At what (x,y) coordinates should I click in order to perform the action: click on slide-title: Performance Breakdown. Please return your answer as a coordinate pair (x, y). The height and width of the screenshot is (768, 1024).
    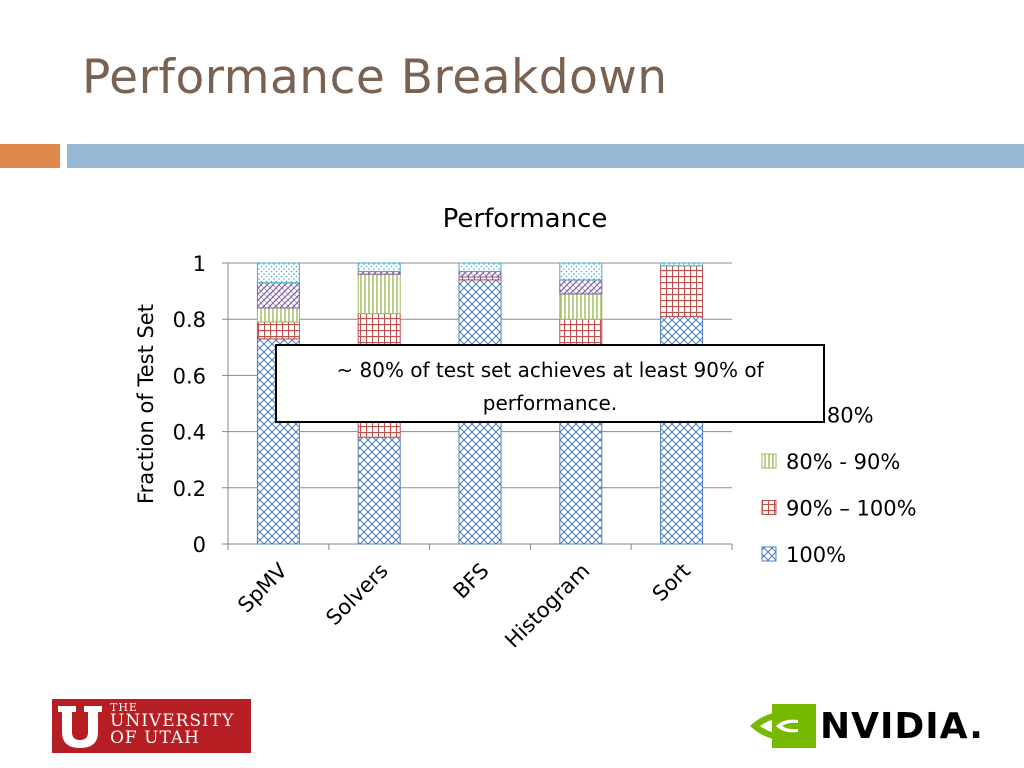
    Looking at the image, I should click on (375, 77).